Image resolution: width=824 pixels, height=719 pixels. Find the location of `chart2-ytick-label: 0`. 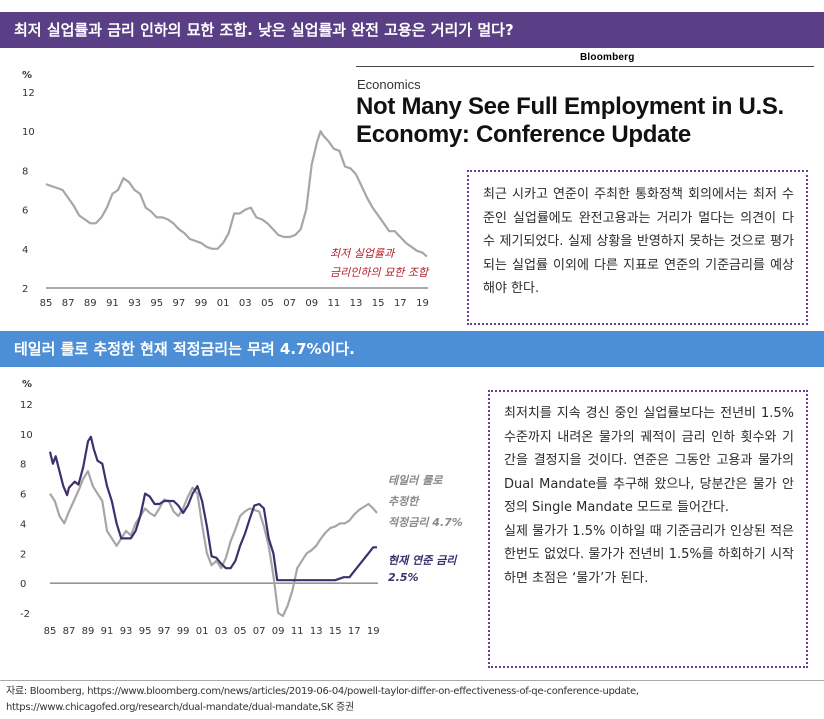

chart2-ytick-label: 0 is located at coordinates (23, 584).